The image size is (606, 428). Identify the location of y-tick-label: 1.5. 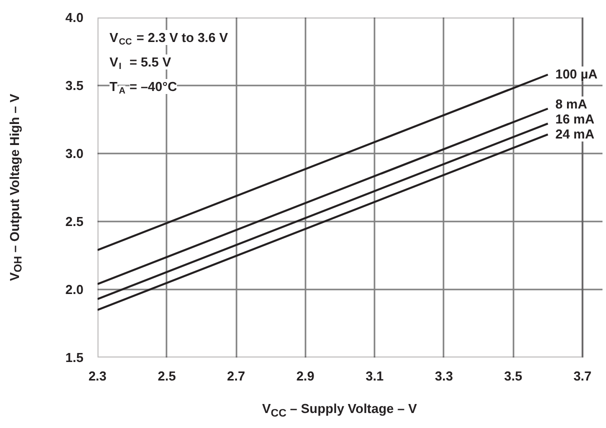
(74, 357).